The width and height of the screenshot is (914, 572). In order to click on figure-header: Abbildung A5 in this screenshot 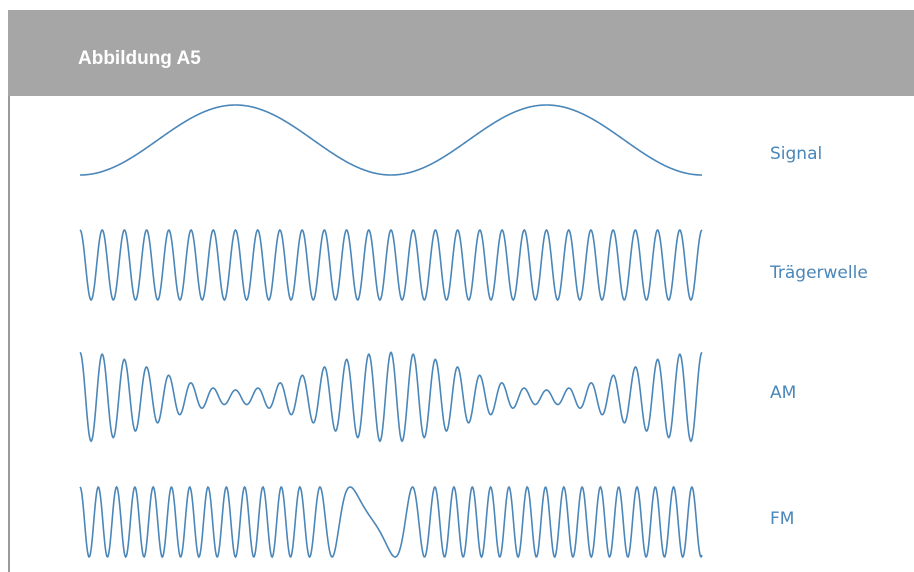, I will do `click(461, 53)`.